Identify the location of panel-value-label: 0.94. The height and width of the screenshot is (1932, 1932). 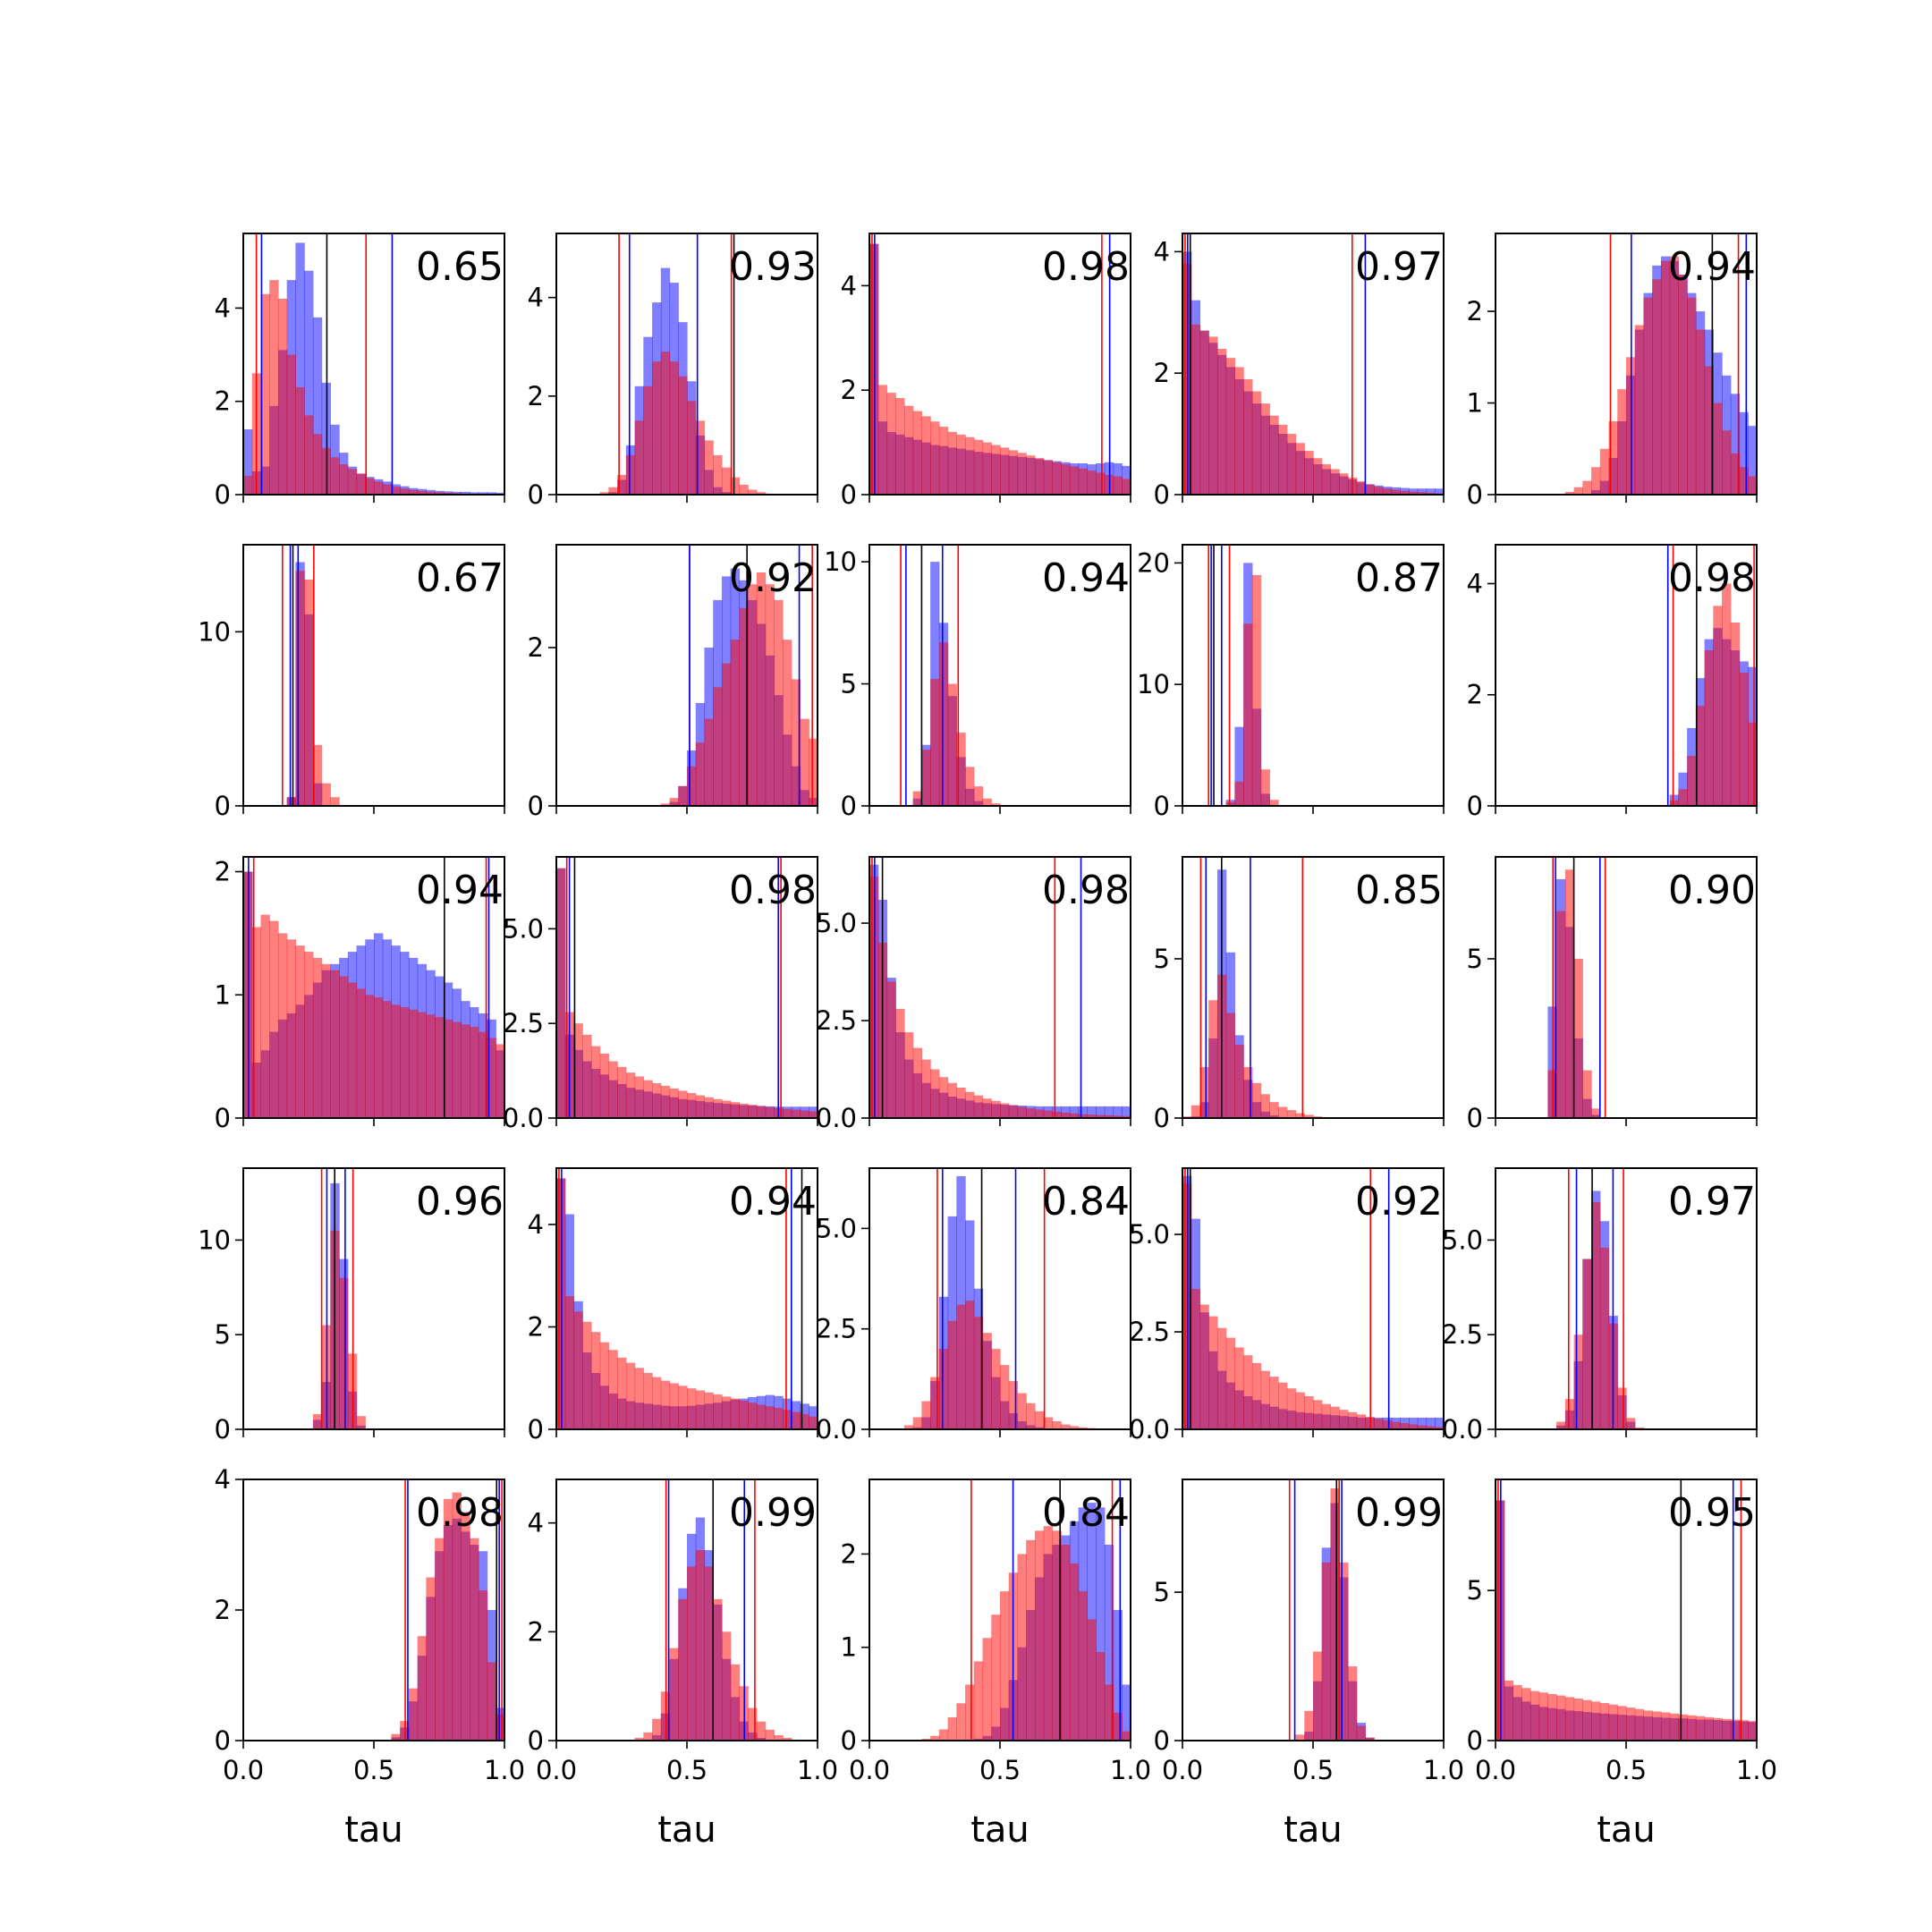
(1712, 267).